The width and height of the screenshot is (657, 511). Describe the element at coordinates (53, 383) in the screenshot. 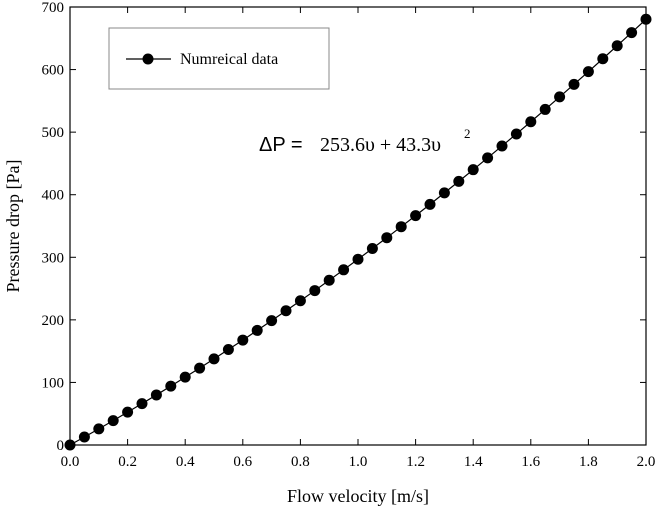

I see `y-tick-label: 100` at that location.